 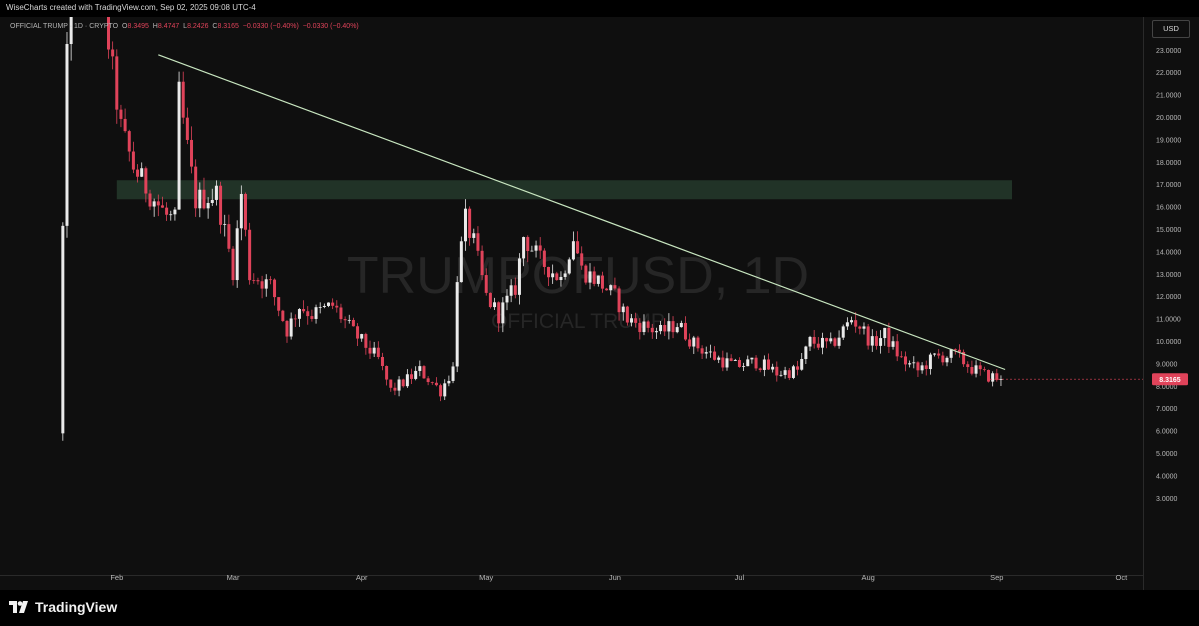 I want to click on legend-high-label: H, so click(x=155, y=26).